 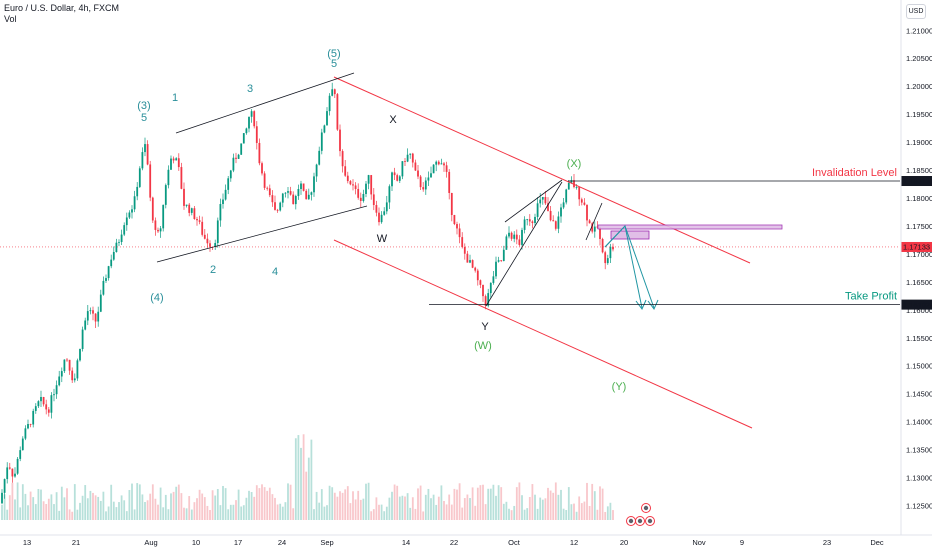 What do you see at coordinates (919, 114) in the screenshot?
I see `price-tick-label: 1.19500` at bounding box center [919, 114].